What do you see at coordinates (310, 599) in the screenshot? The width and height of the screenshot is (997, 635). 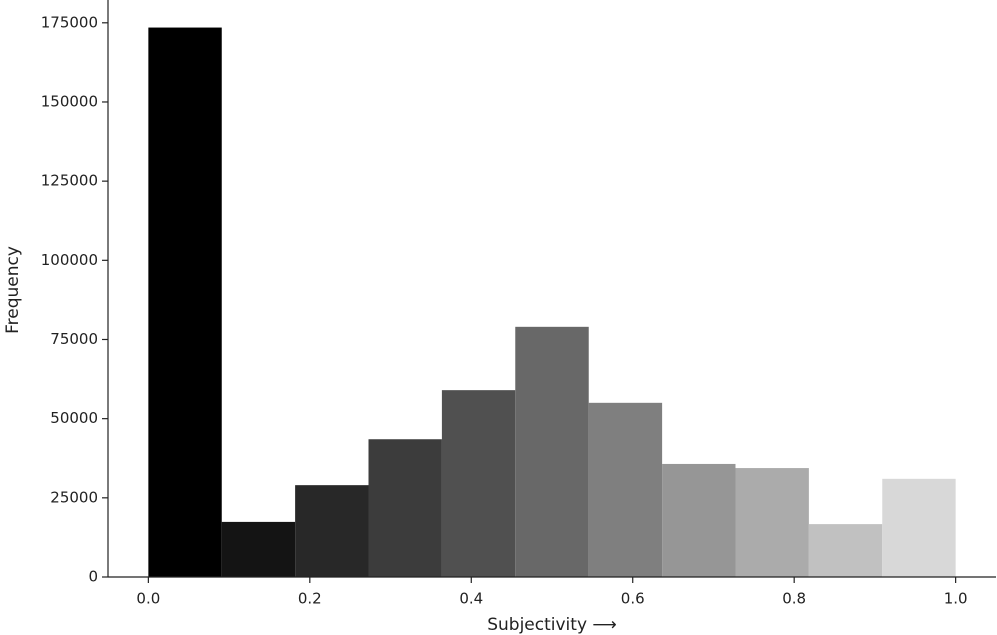 I see `x-tick-label: 0.2` at bounding box center [310, 599].